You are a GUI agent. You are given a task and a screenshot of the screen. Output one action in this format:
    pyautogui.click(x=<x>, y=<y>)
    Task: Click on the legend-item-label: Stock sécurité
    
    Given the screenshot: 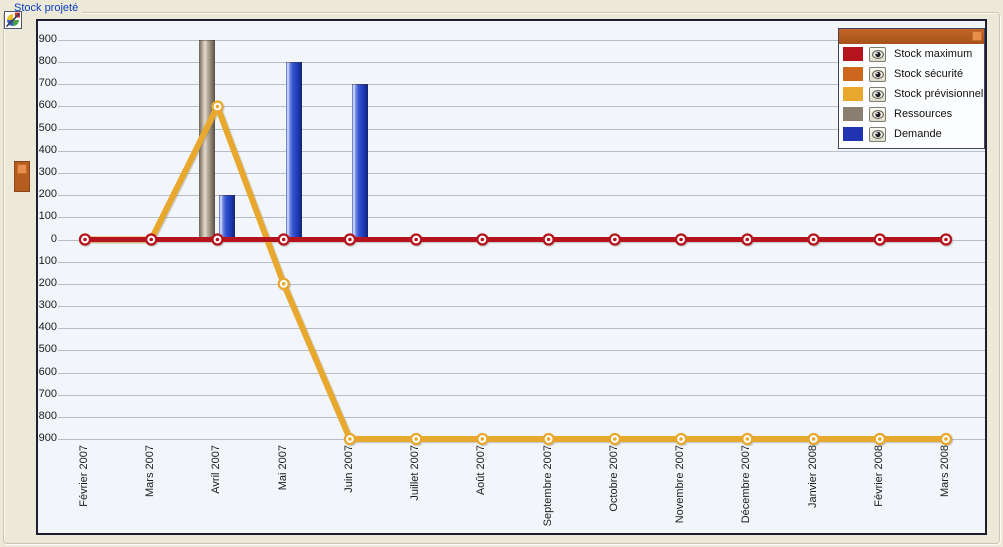 What is the action you would take?
    pyautogui.click(x=929, y=74)
    